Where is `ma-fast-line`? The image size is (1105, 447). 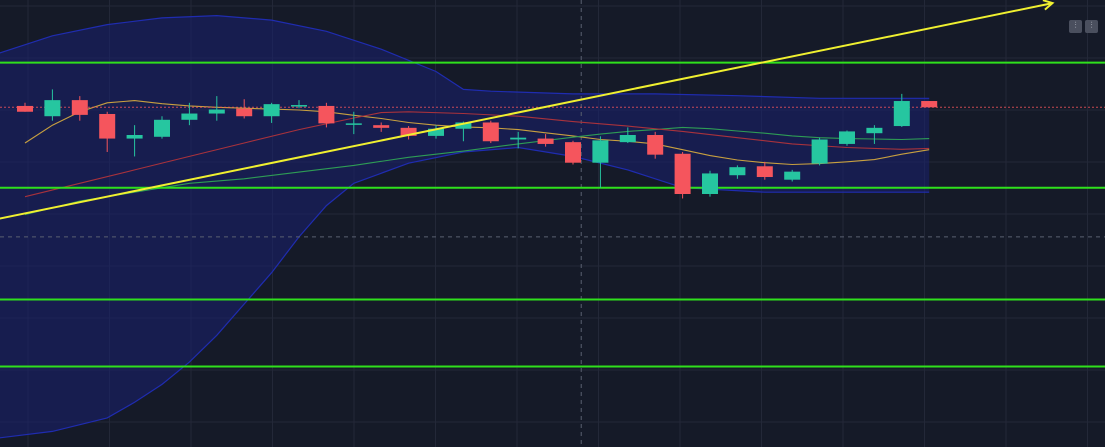
ma-fast-line is located at coordinates (477, 133).